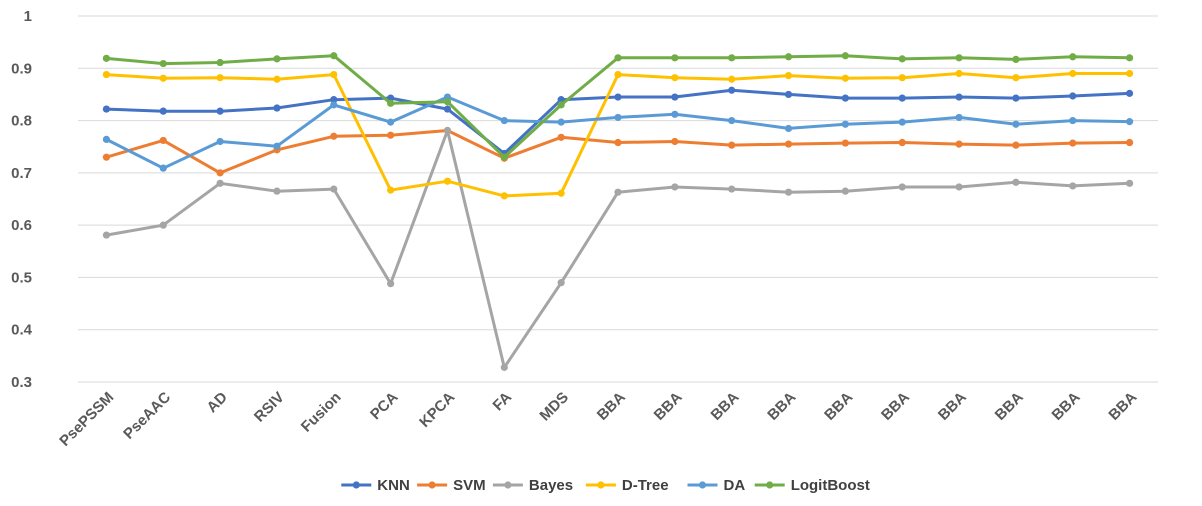 The height and width of the screenshot is (506, 1202). I want to click on y-tick-label: 0.3, so click(21, 382).